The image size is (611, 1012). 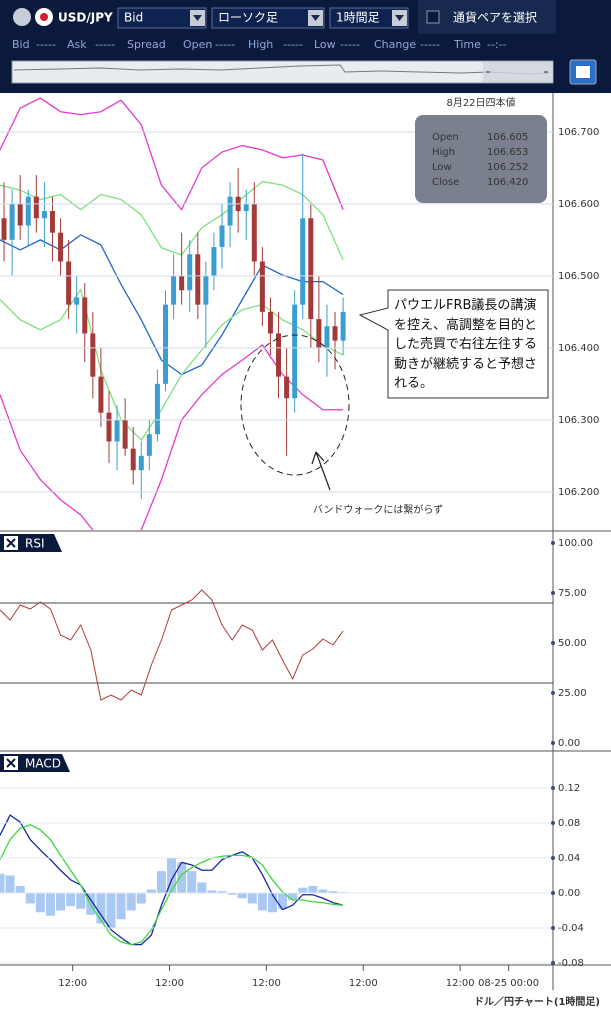 What do you see at coordinates (260, 44) in the screenshot?
I see `quote-label: High` at bounding box center [260, 44].